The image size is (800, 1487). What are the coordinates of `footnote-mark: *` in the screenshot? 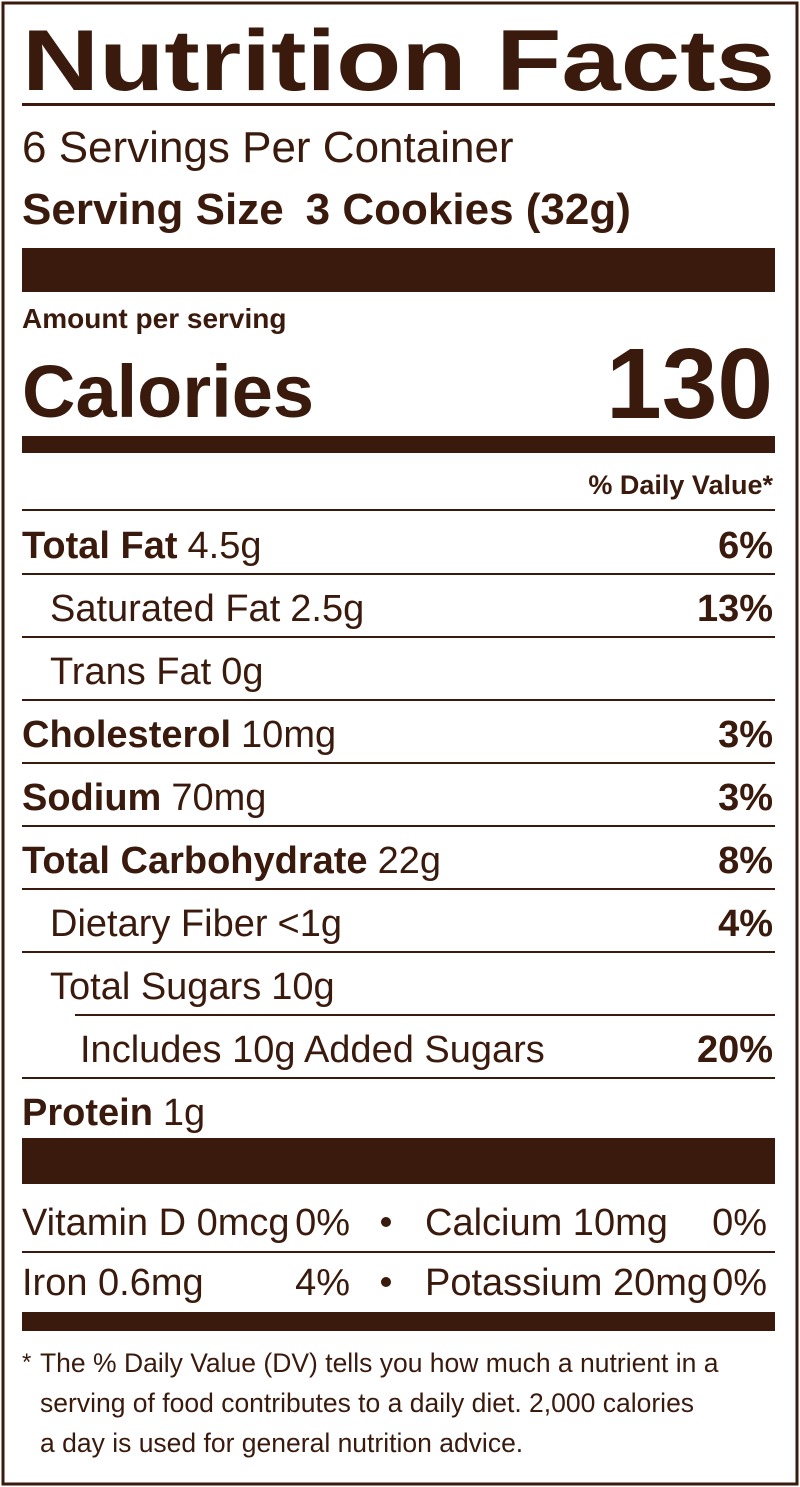 It's located at (26, 1362).